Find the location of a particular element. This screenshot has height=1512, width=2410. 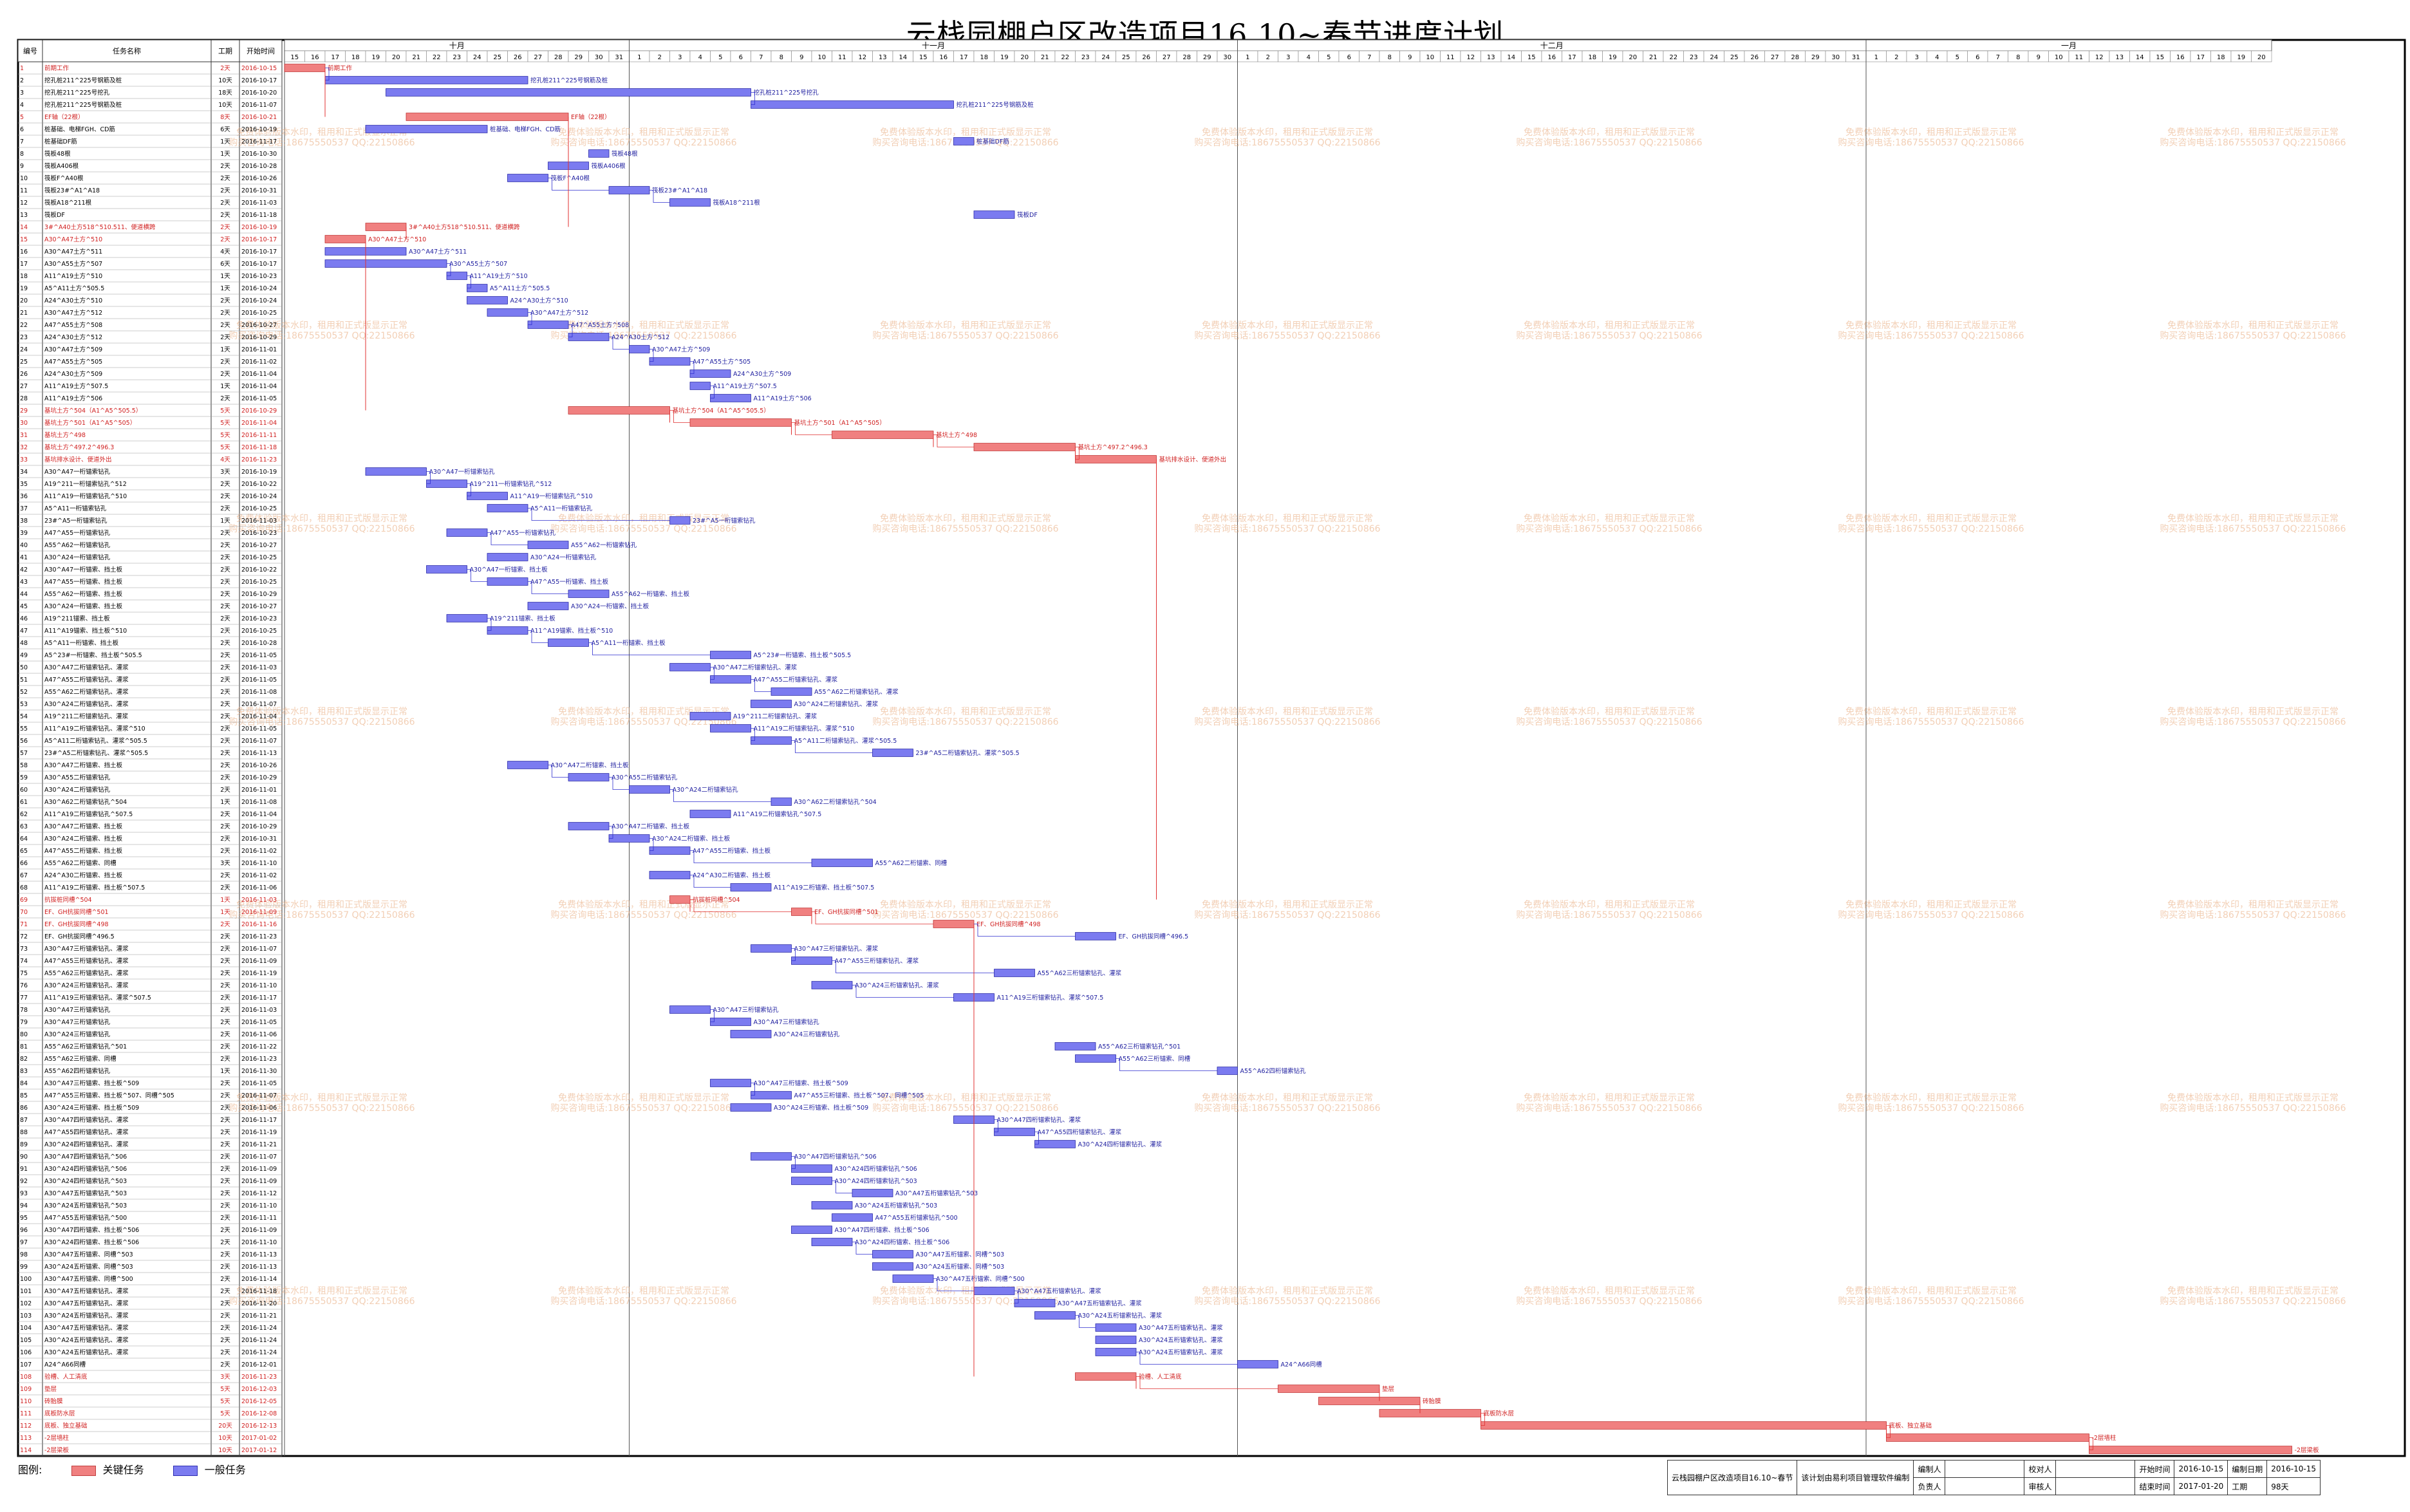

task-id: 94 is located at coordinates (24, 1205).